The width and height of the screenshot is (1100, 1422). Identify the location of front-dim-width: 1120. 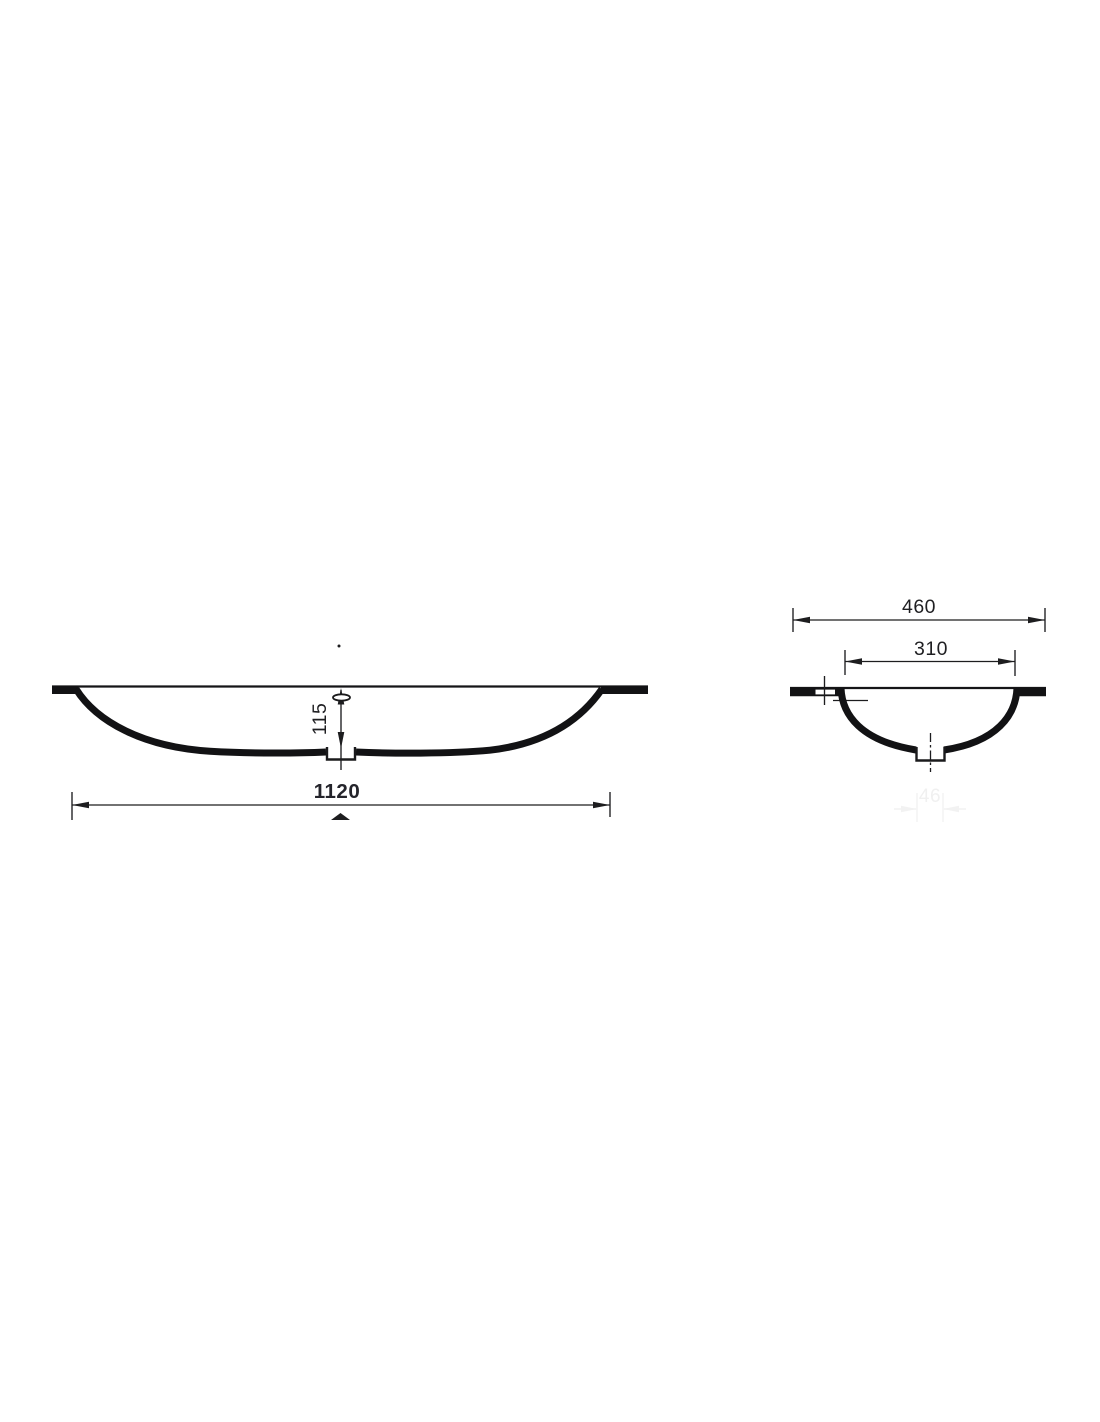
(341, 800).